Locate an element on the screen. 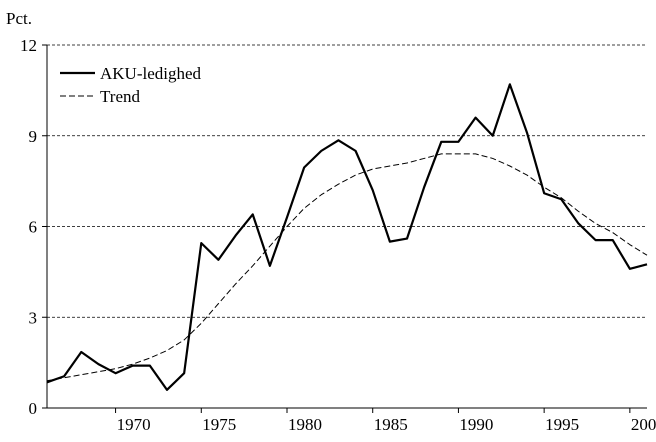  y-tick-label: 3 is located at coordinates (33, 317).